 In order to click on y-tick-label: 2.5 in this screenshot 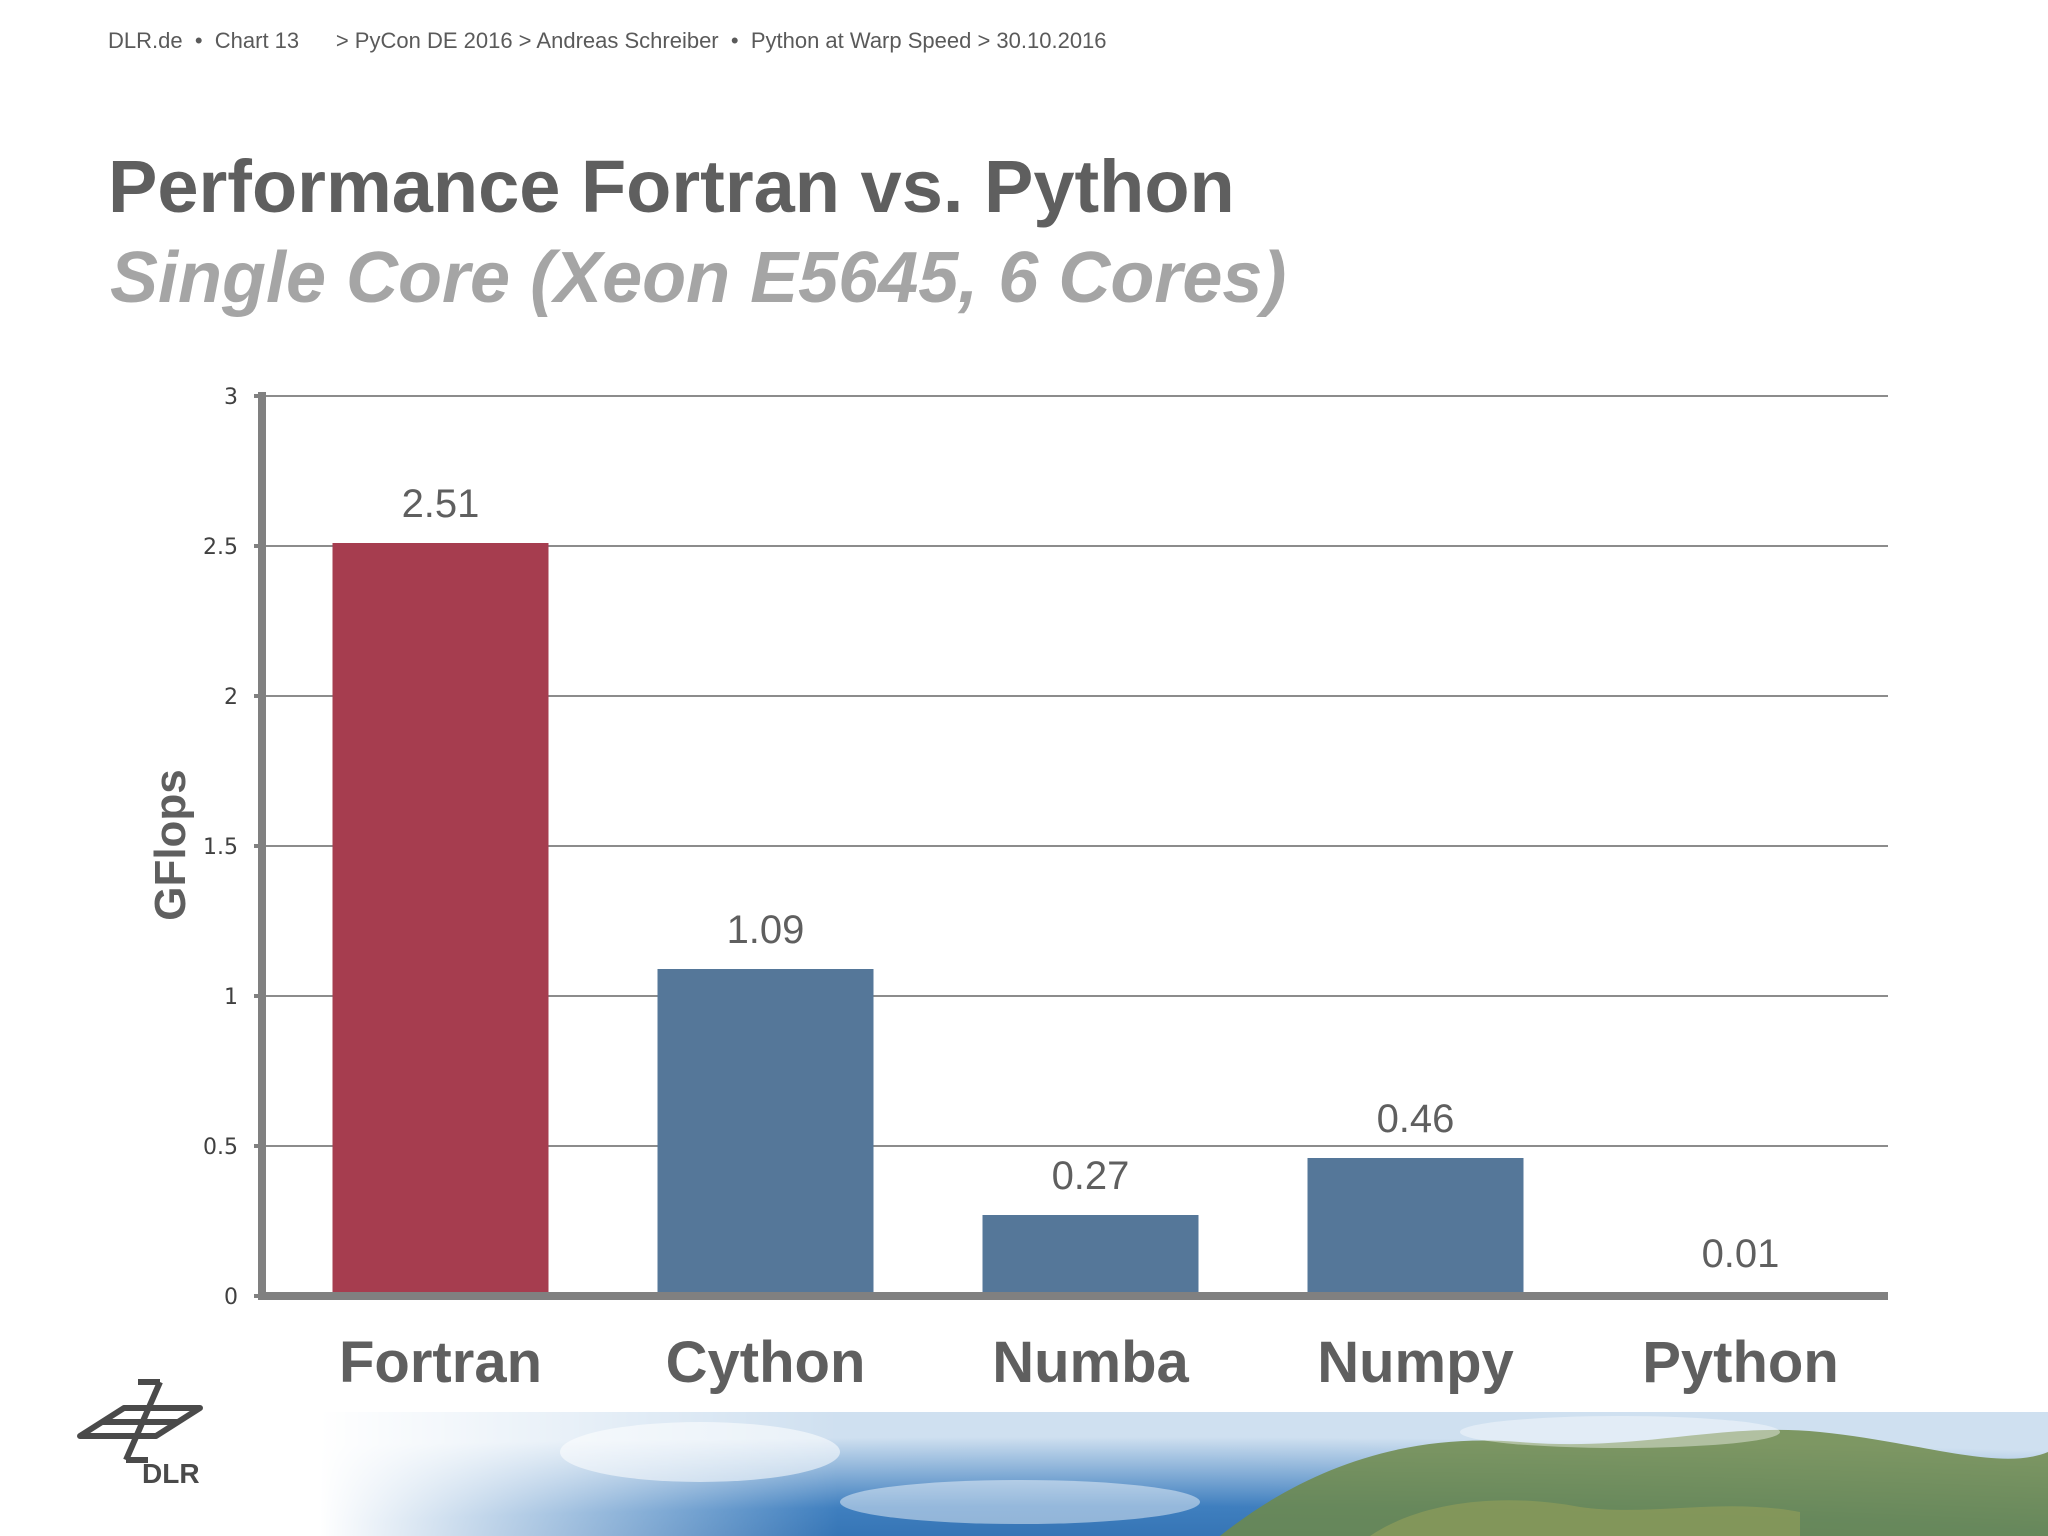, I will do `click(220, 547)`.